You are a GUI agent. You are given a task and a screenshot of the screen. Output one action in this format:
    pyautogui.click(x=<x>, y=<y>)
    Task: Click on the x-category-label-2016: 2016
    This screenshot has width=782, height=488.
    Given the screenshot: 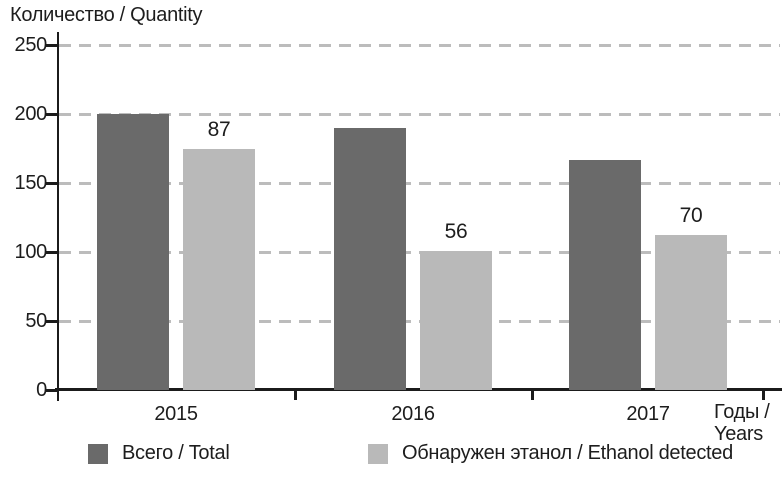 What is the action you would take?
    pyautogui.click(x=413, y=414)
    